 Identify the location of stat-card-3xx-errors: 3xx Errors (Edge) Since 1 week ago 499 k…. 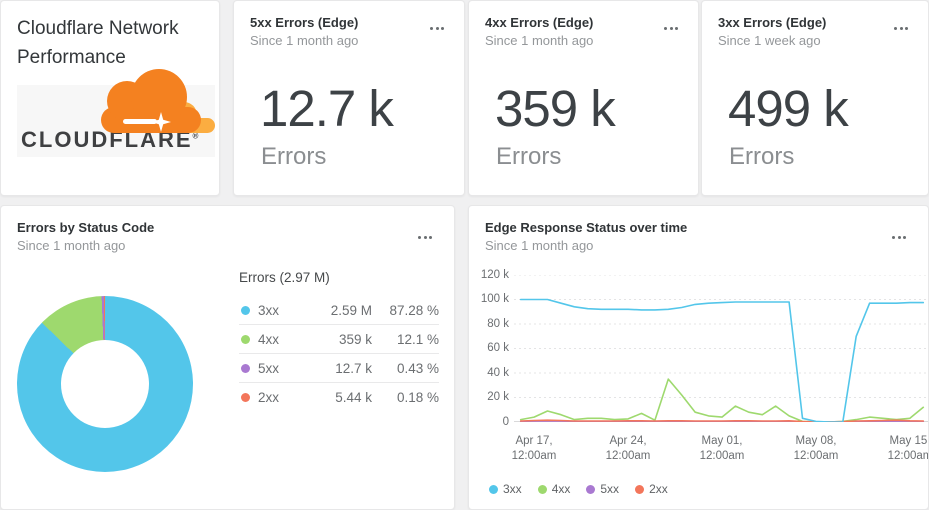
(815, 98).